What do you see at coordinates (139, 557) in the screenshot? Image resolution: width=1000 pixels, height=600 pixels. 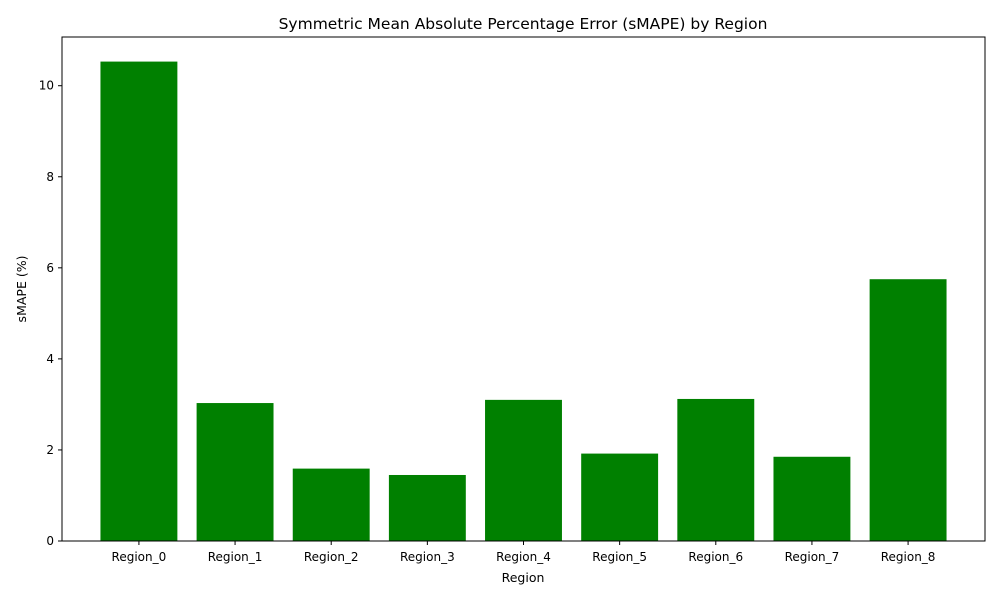 I see `x-tick-label: Region_0` at bounding box center [139, 557].